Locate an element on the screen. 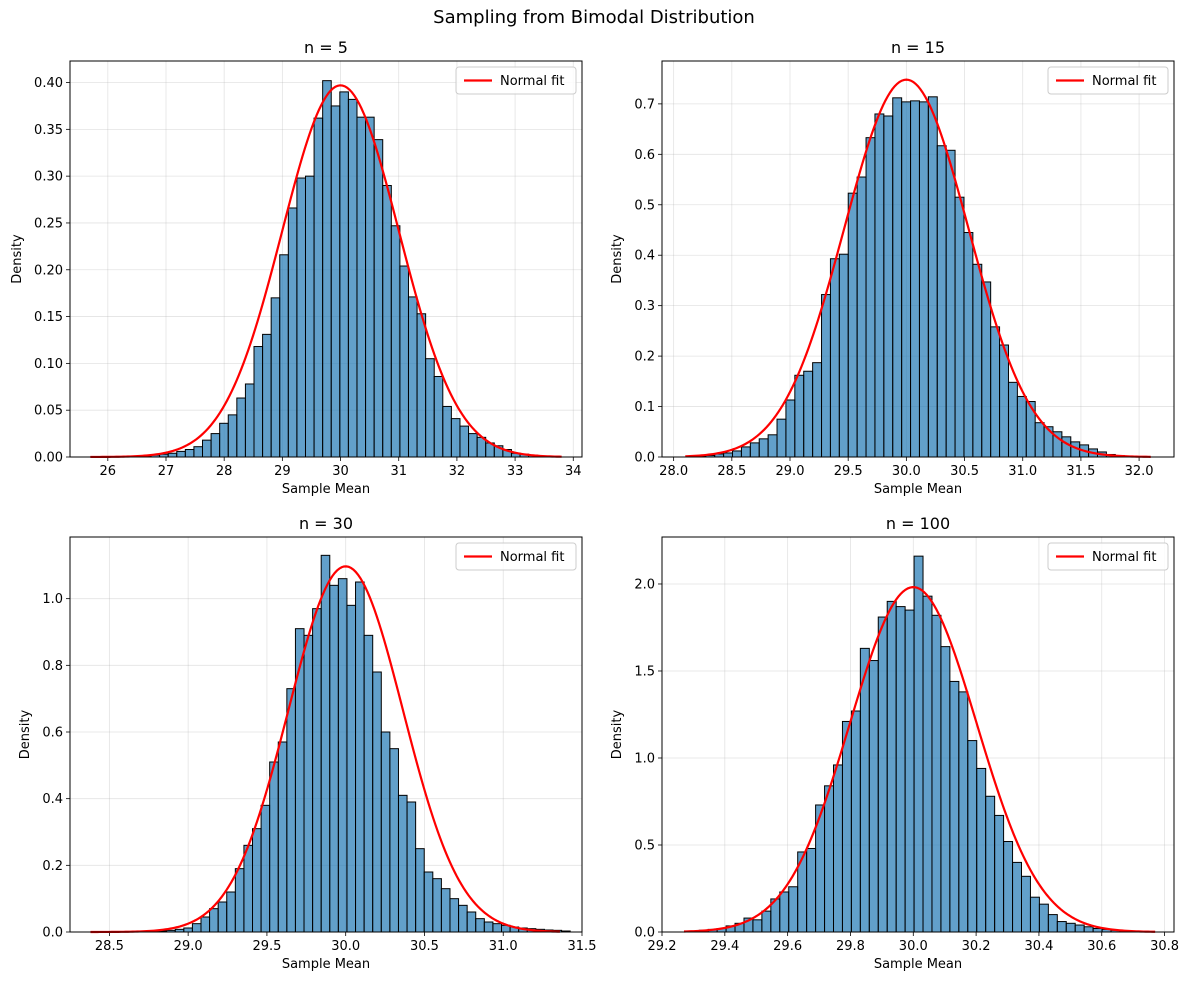  y-tick-label: 0.7 is located at coordinates (644, 104).